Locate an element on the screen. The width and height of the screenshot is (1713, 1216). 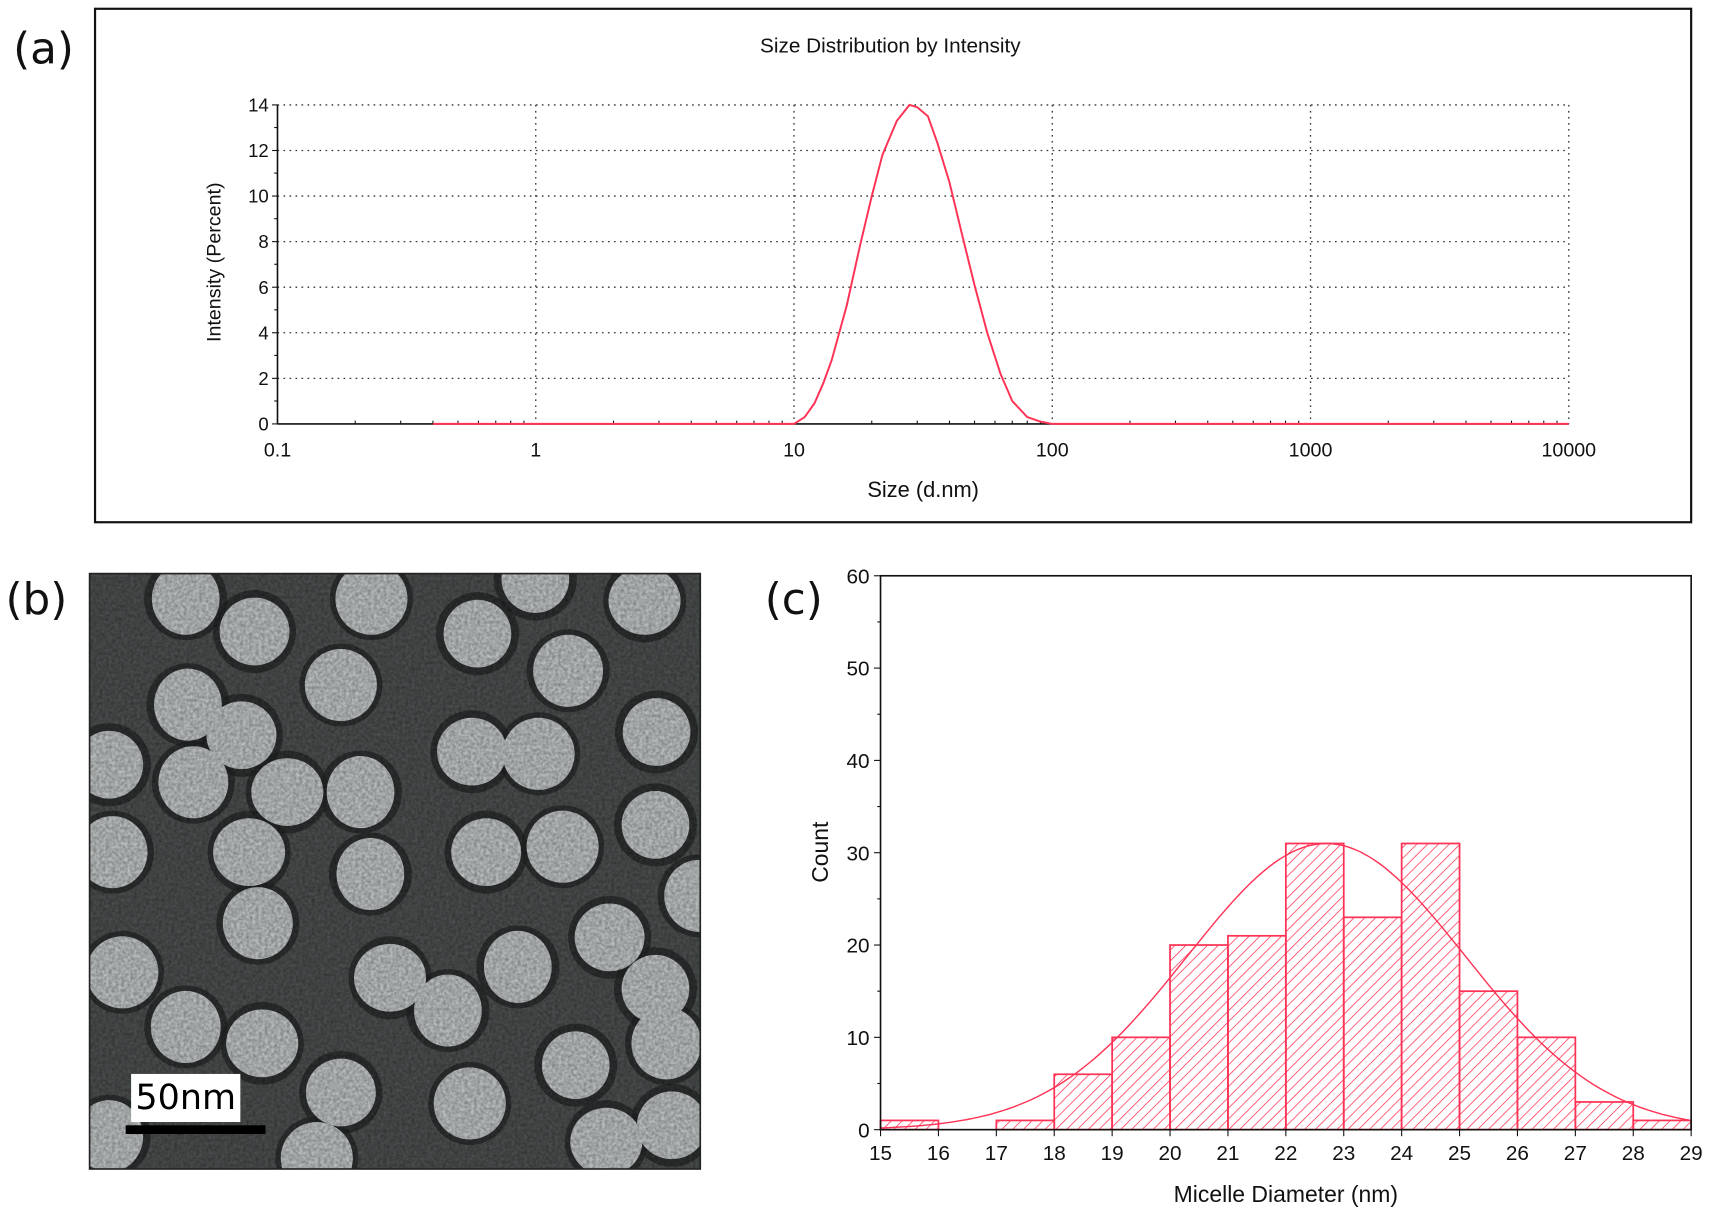
histogram-y-tick-labels: 0 10 20 30 40 50 60 is located at coordinates (858, 853).